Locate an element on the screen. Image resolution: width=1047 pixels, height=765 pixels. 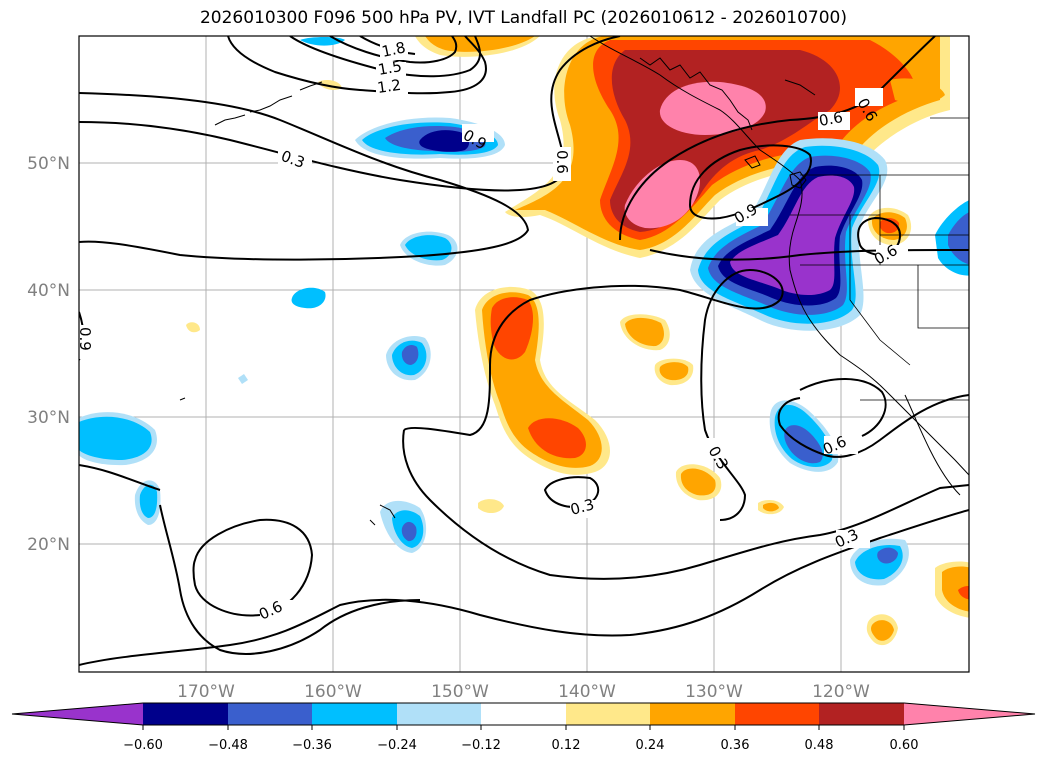
contour-label: 0.3 is located at coordinates (582, 507).